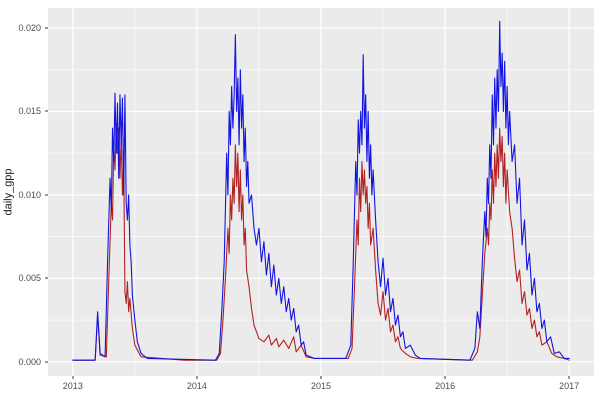 This screenshot has height=400, width=600. Describe the element at coordinates (445, 386) in the screenshot. I see `x-tick-label: 2016` at that location.